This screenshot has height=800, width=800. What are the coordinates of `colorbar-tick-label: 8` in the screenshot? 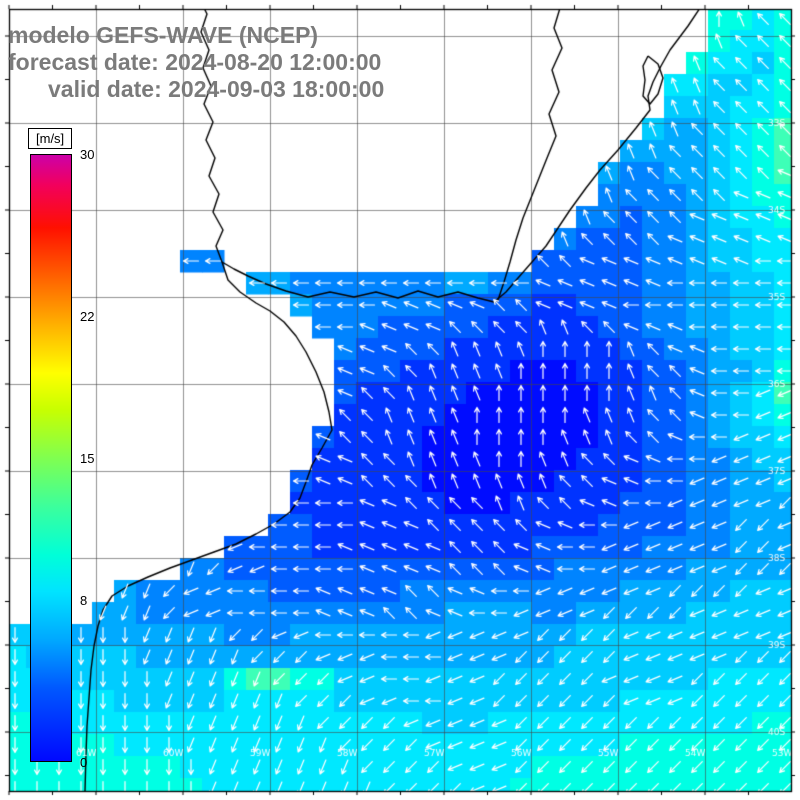 It's located at (84, 600).